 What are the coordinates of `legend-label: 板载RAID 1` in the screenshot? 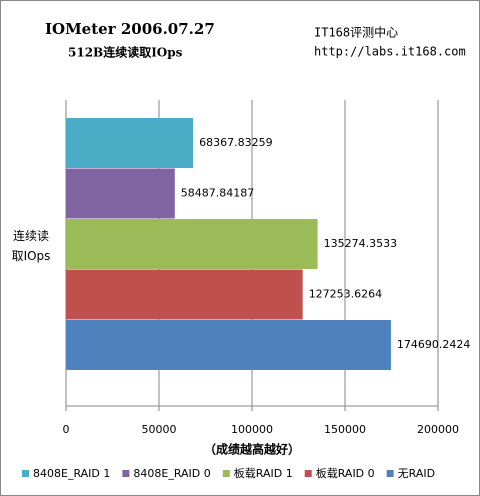 It's located at (263, 473).